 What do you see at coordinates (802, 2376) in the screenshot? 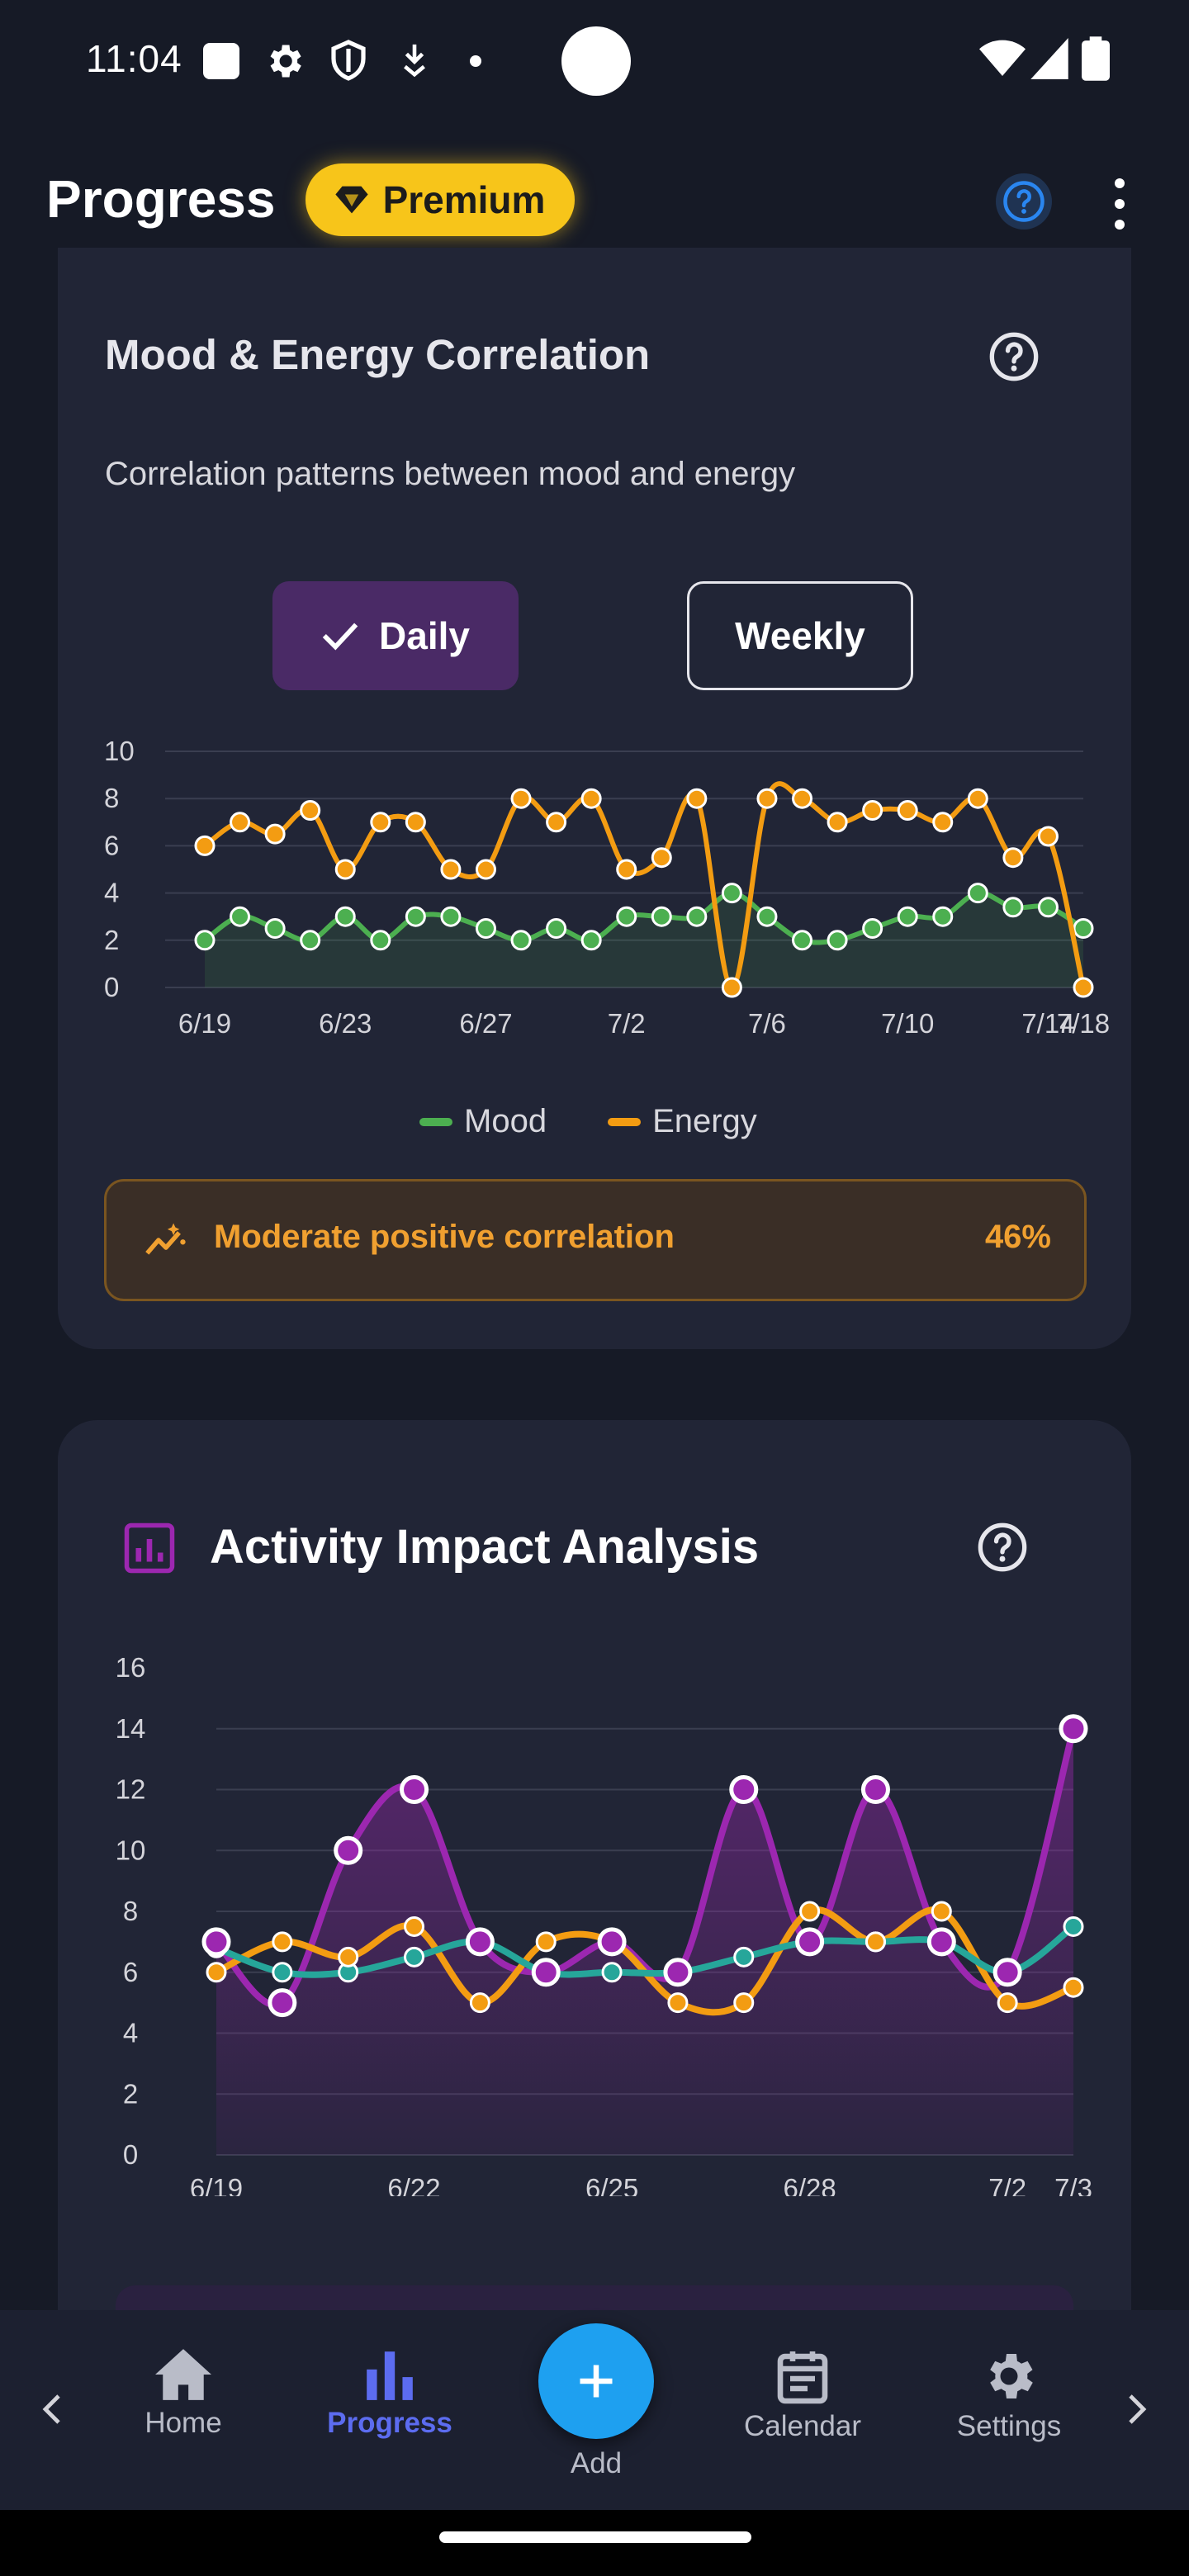
I see `nav-calendar: Calendar` at bounding box center [802, 2376].